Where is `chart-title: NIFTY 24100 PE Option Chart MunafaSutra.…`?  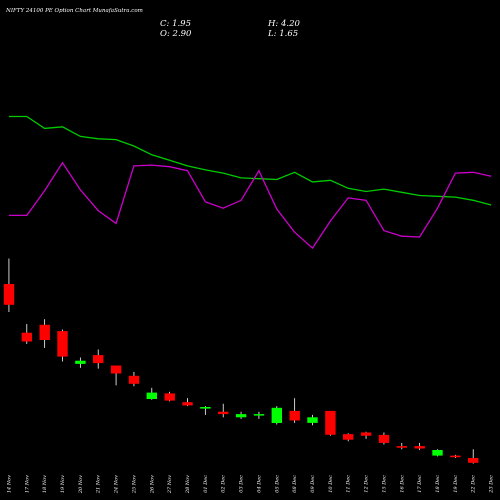 chart-title: NIFTY 24100 PE Option Chart MunafaSutra.… is located at coordinates (74, 11).